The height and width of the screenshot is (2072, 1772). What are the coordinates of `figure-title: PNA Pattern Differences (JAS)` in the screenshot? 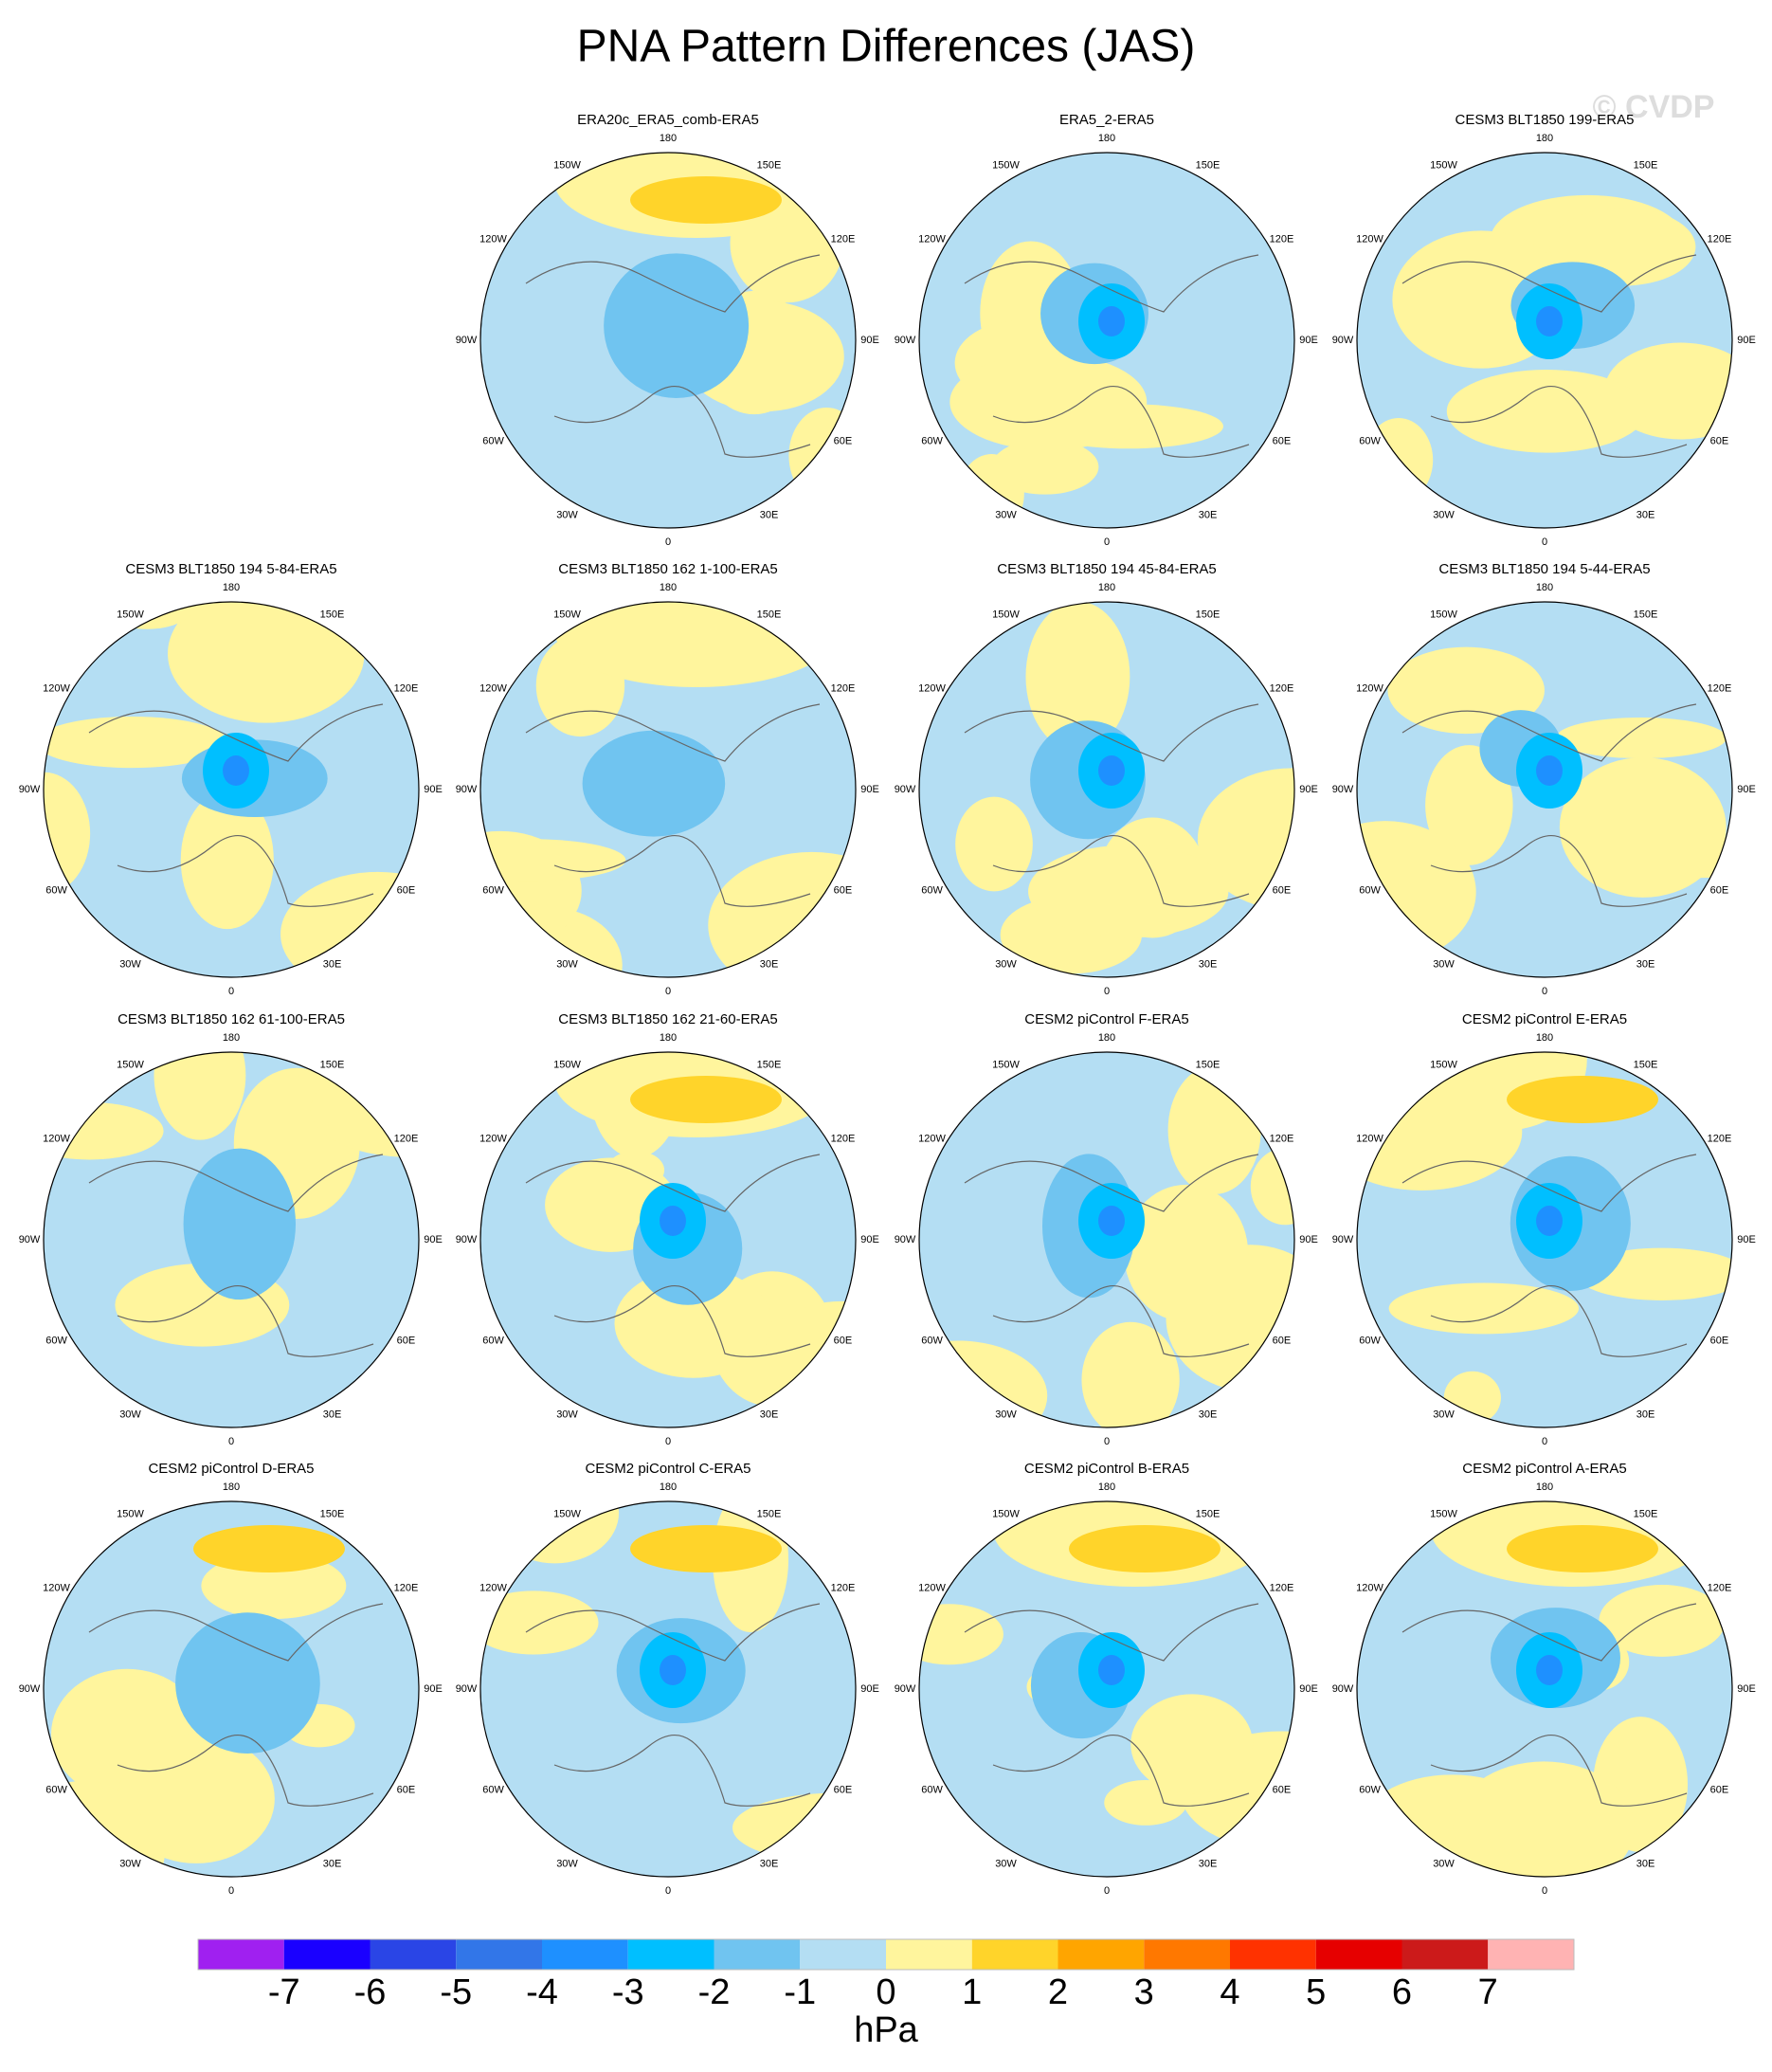 It's located at (886, 47).